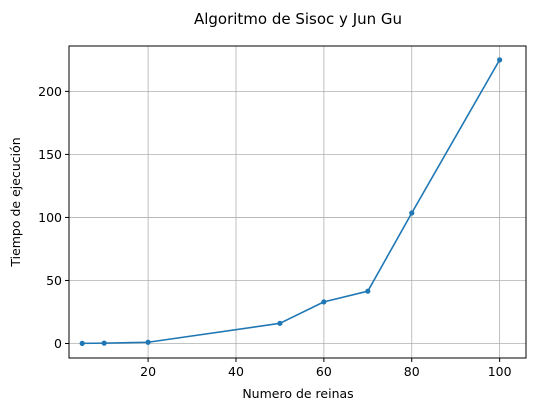 This screenshot has width=541, height=411. I want to click on x-tick-label: 40, so click(236, 371).